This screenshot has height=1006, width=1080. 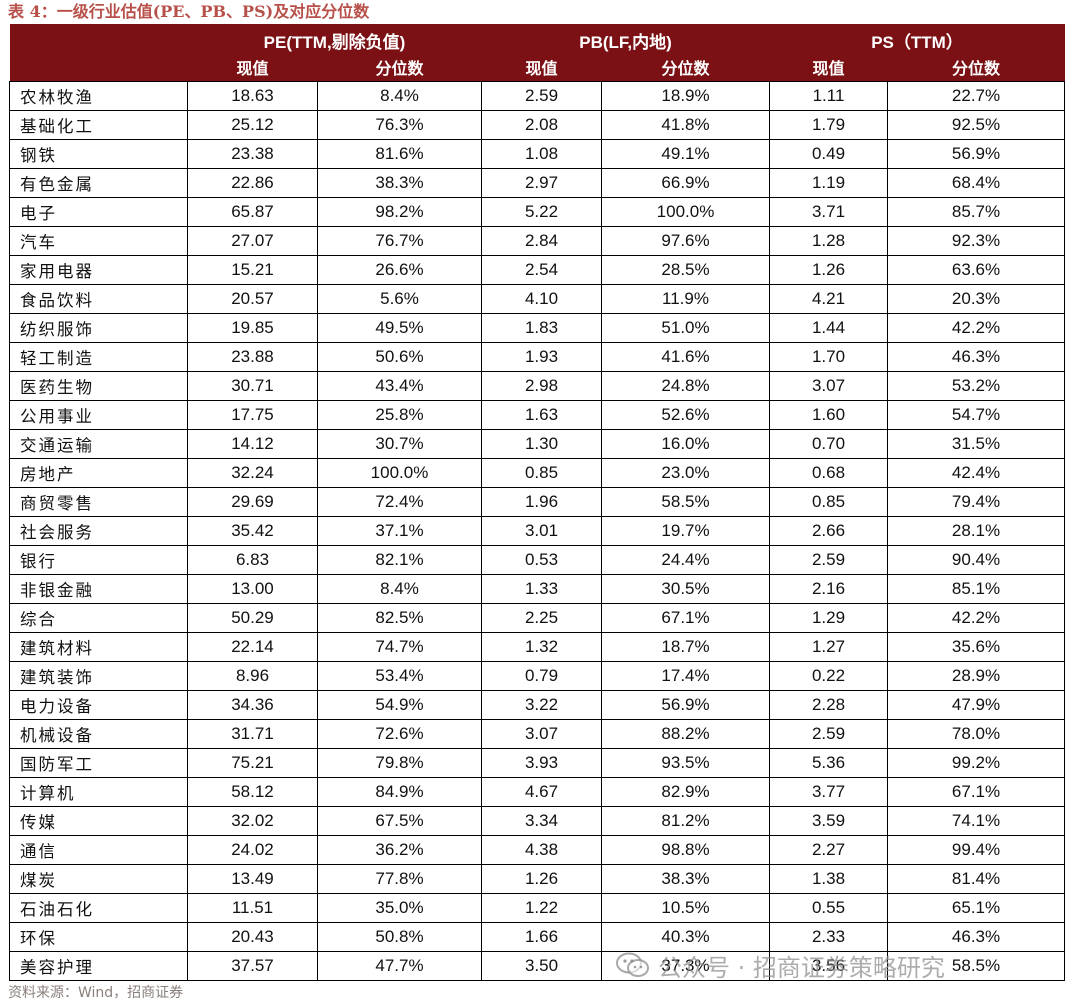 I want to click on value-cell: 3.34, so click(x=541, y=821).